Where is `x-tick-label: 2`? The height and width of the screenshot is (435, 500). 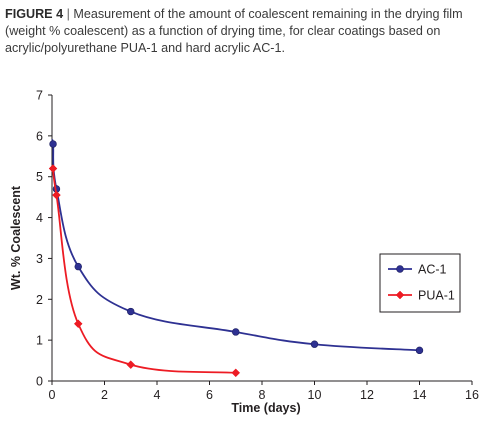 x-tick-label: 2 is located at coordinates (104, 395).